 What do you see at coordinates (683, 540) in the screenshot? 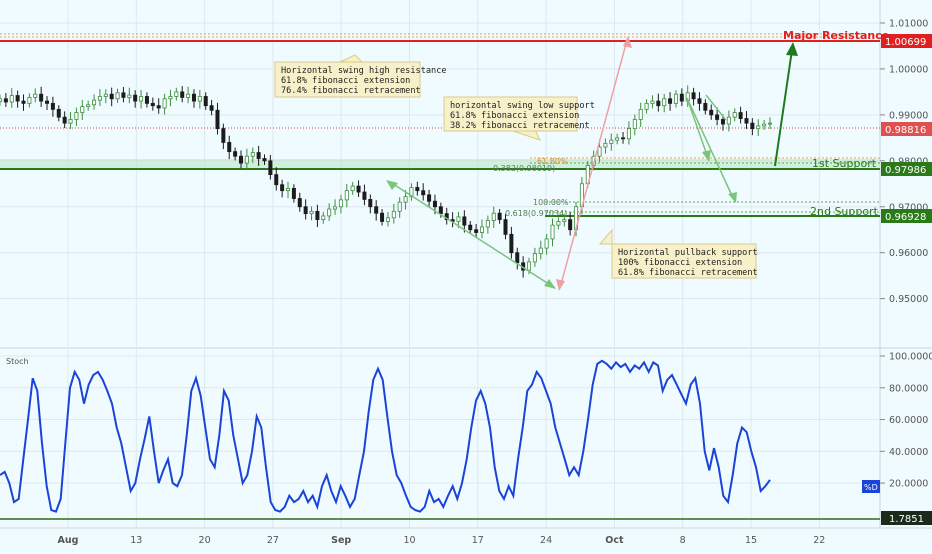
I see `time-tick-label: 8` at bounding box center [683, 540].